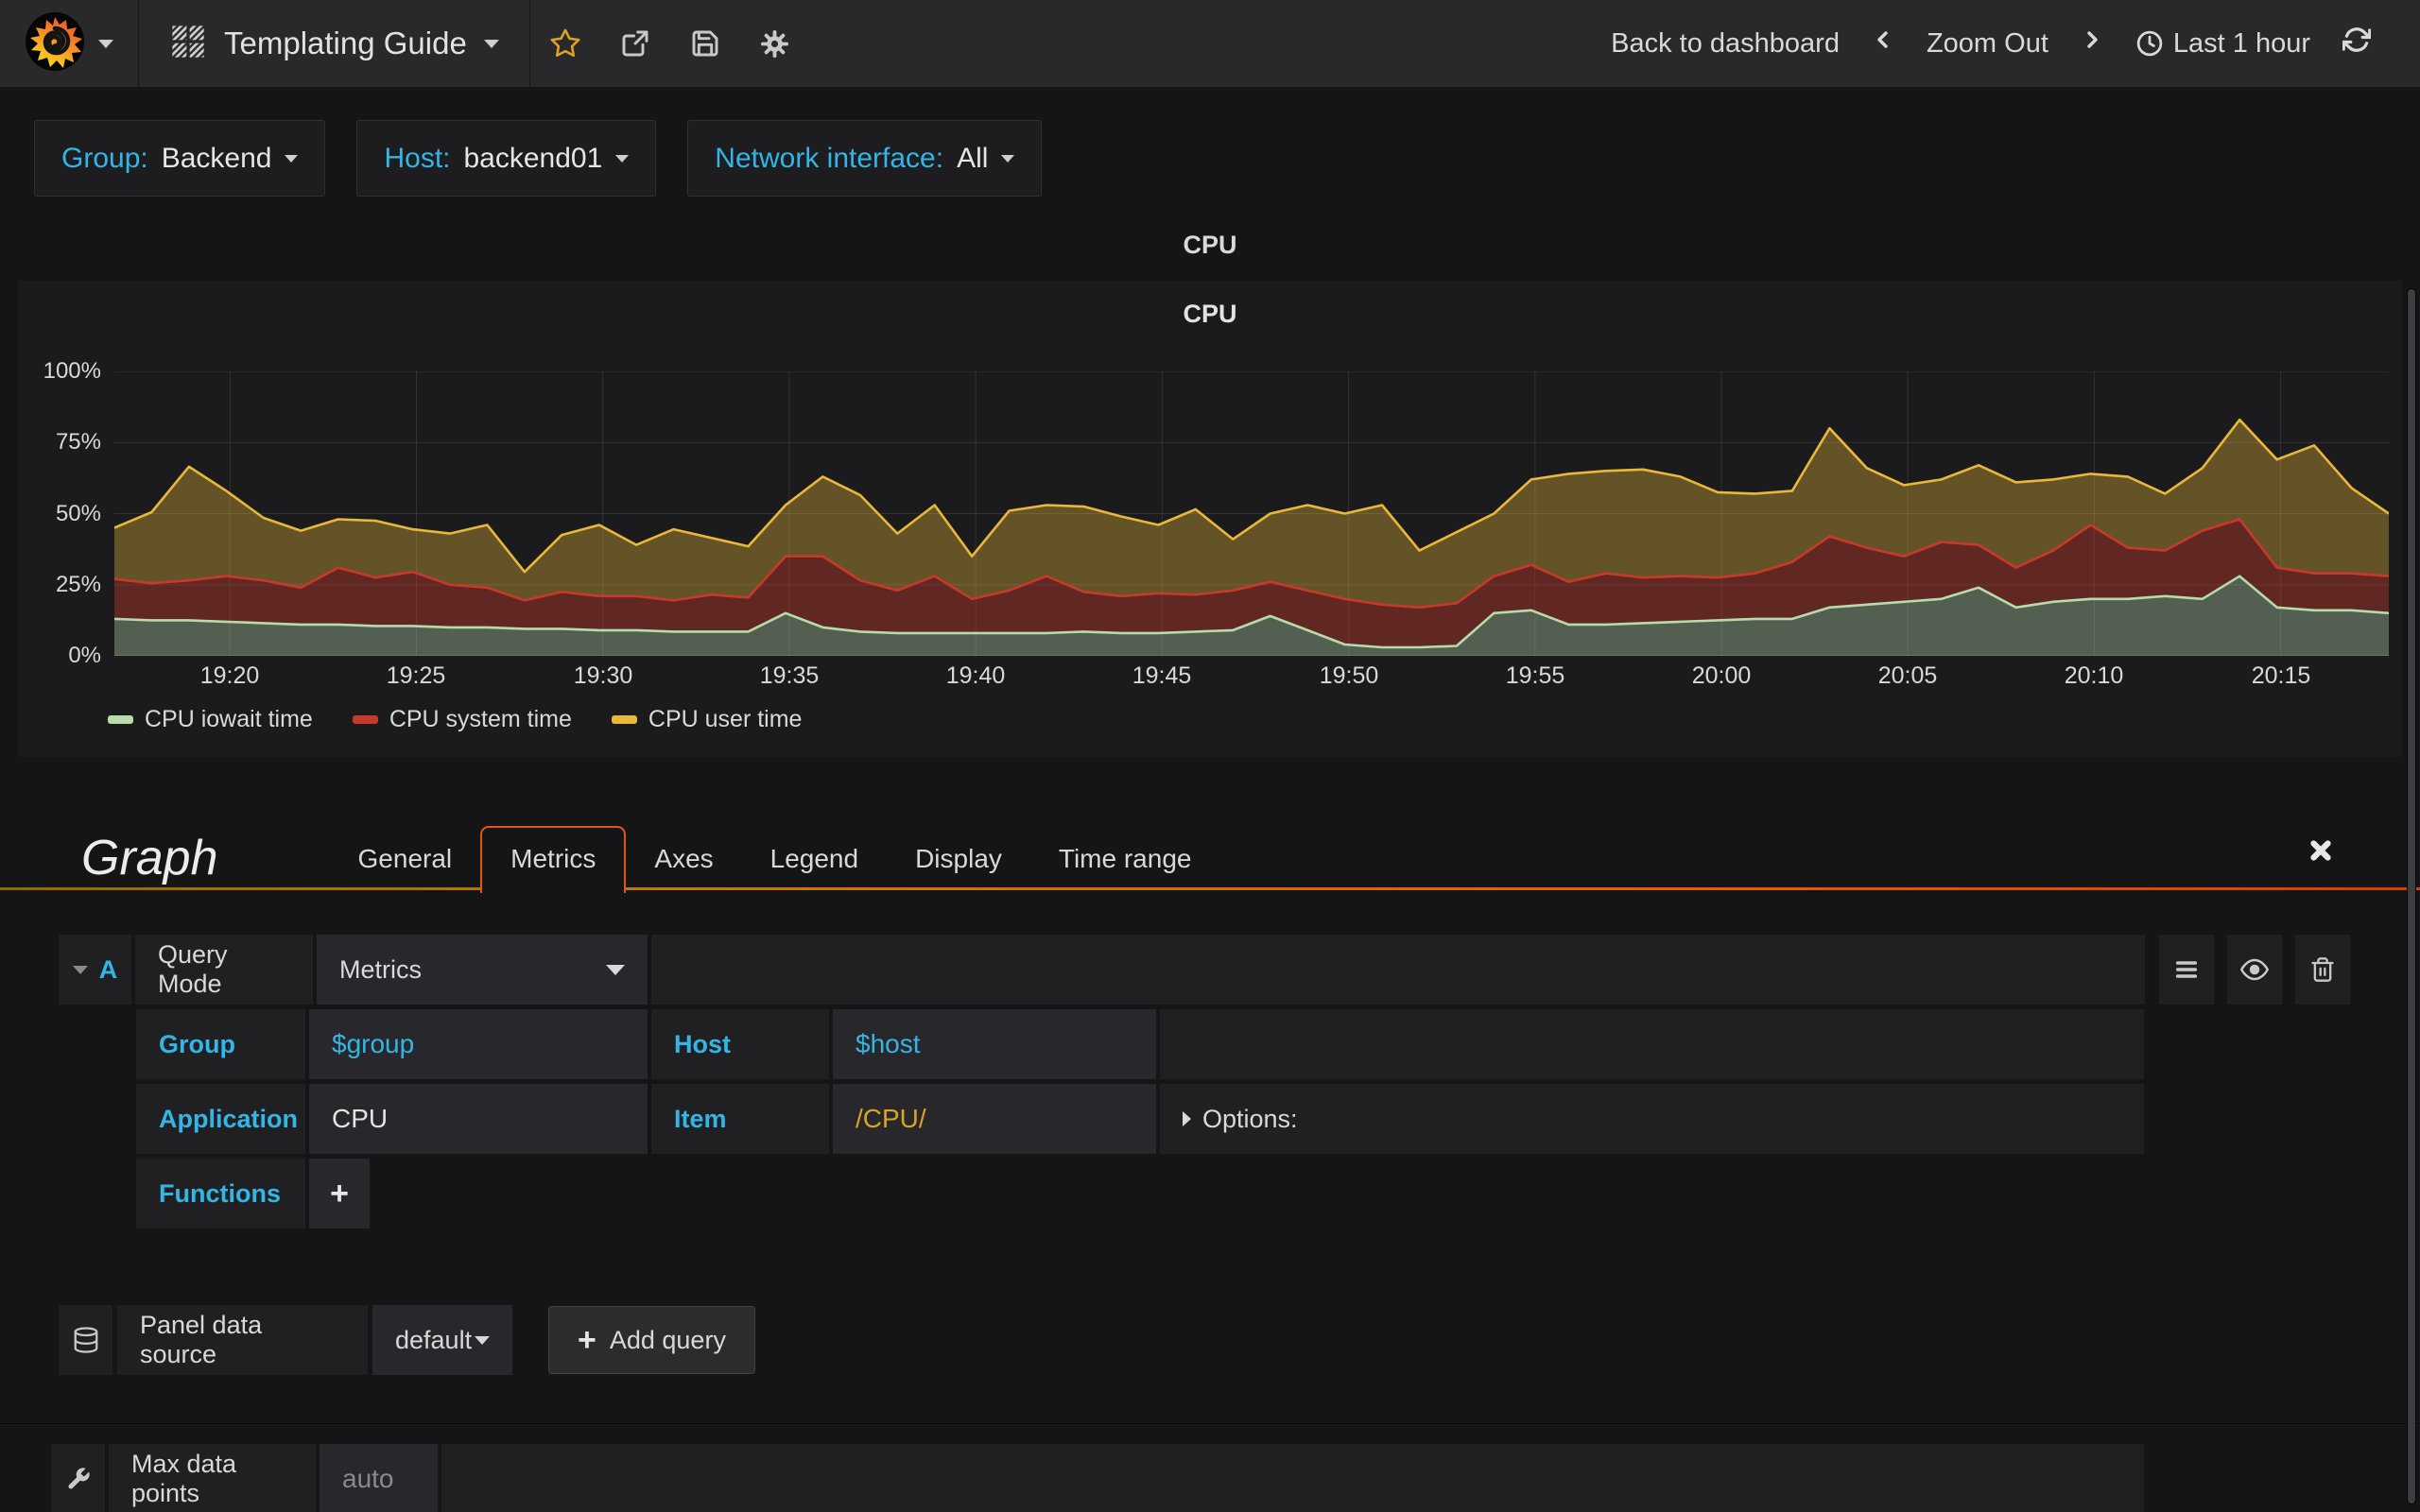  I want to click on chevron-right-icon, so click(2092, 39).